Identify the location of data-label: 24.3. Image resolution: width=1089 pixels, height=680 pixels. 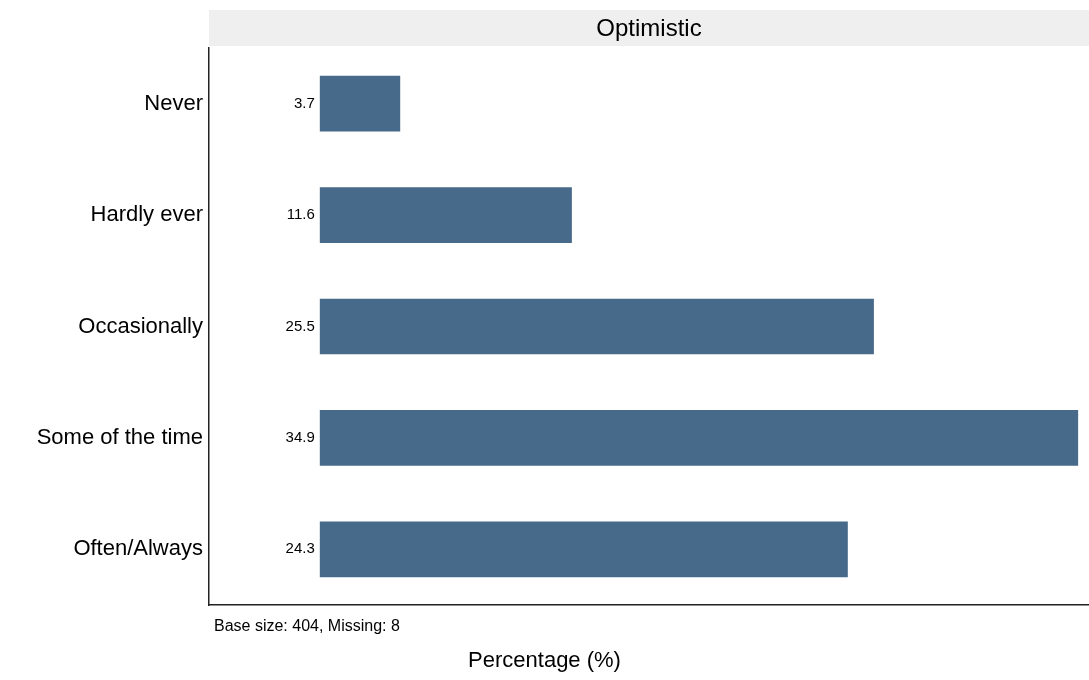
(300, 548).